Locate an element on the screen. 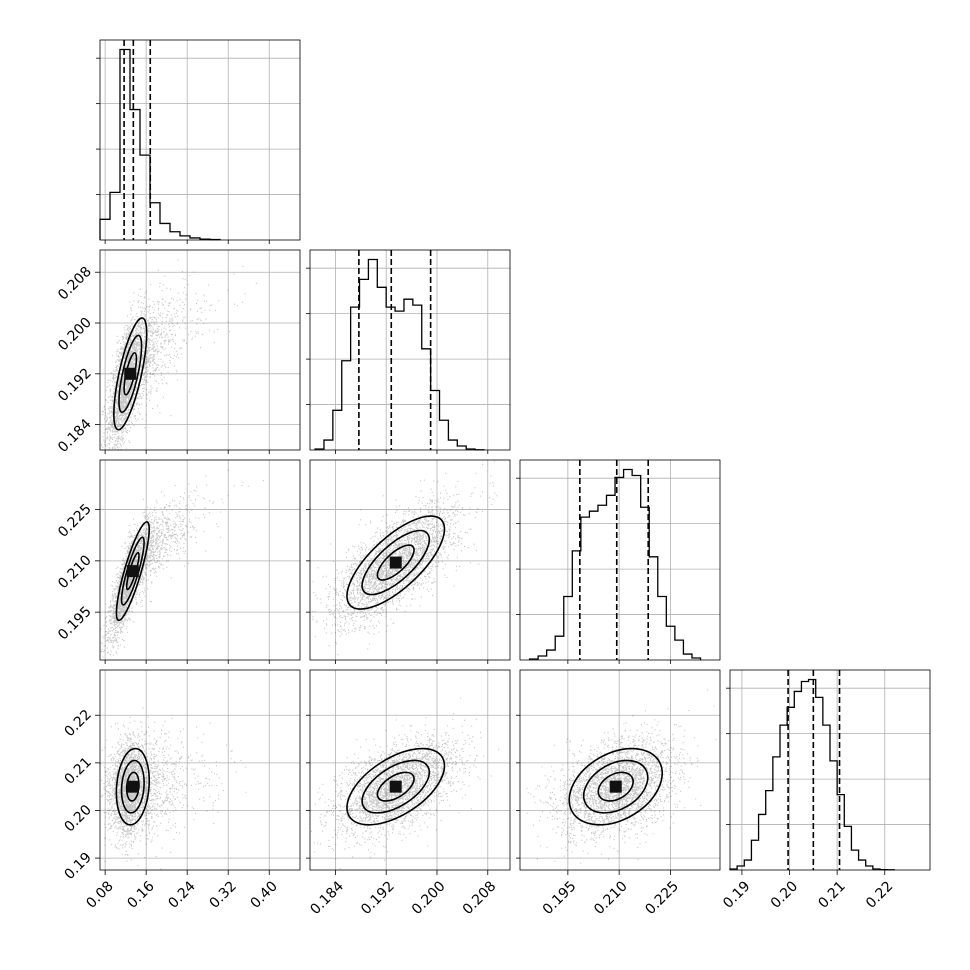 The width and height of the screenshot is (970, 970). x-tick-label: 0.200 is located at coordinates (429, 898).